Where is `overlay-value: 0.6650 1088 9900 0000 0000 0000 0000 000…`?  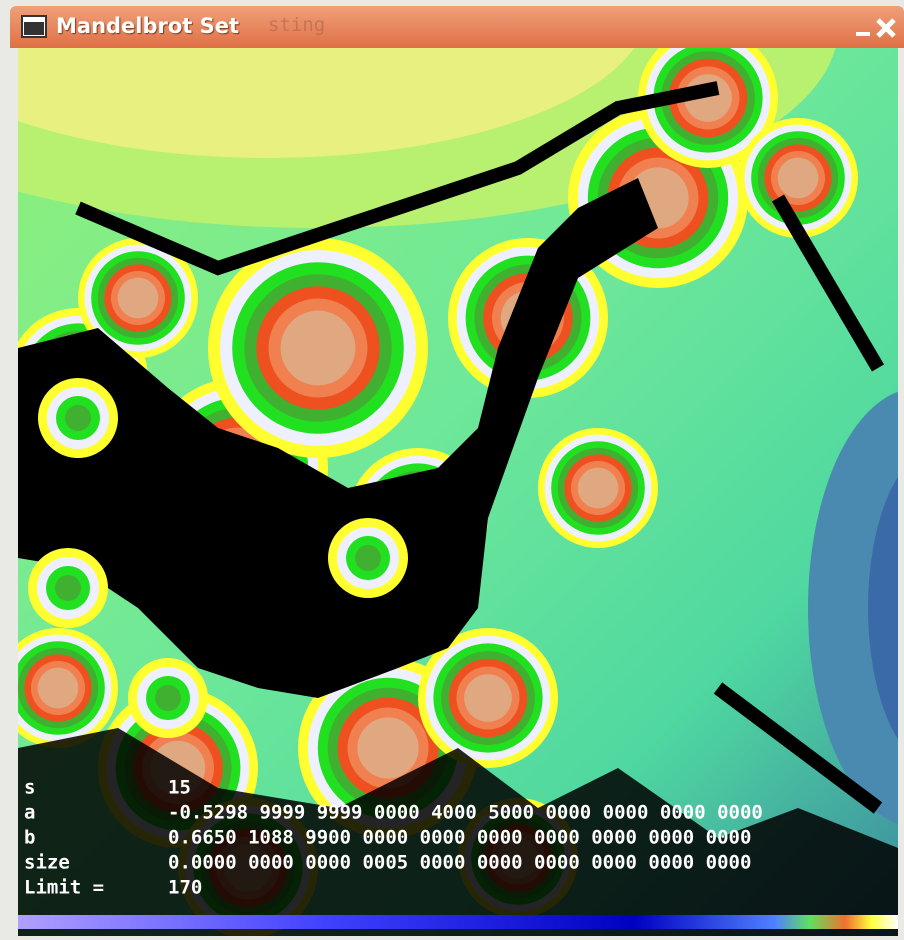 overlay-value: 0.6650 1088 9900 0000 0000 0000 0000 000… is located at coordinates (459, 838).